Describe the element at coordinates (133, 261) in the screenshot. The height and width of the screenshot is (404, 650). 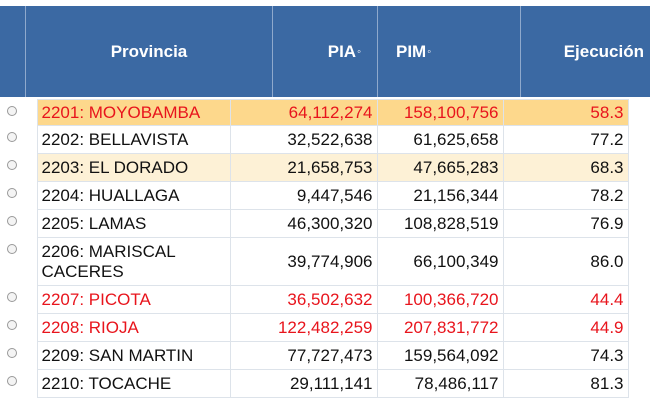
I see `provincia-cell: 2206: MARISCAL CACERES` at that location.